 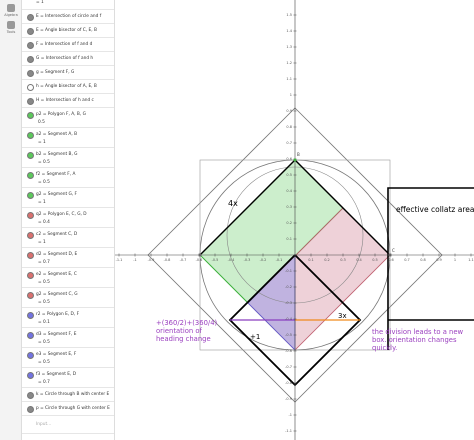 I want to click on point-label: C, so click(x=393, y=250).